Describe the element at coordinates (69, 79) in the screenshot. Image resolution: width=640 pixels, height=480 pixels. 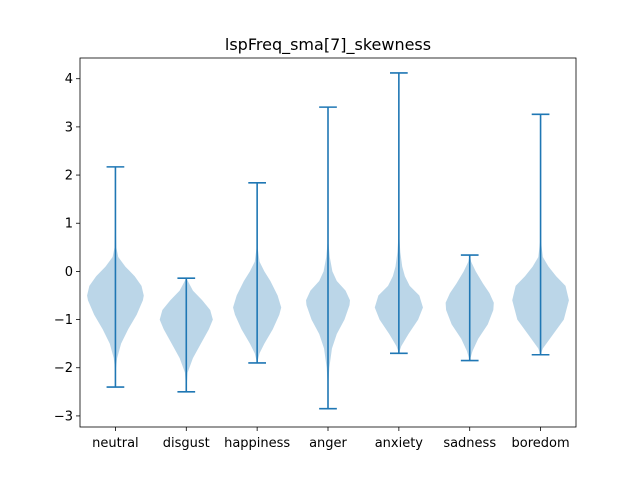
I see `y-tick-label: 4` at that location.